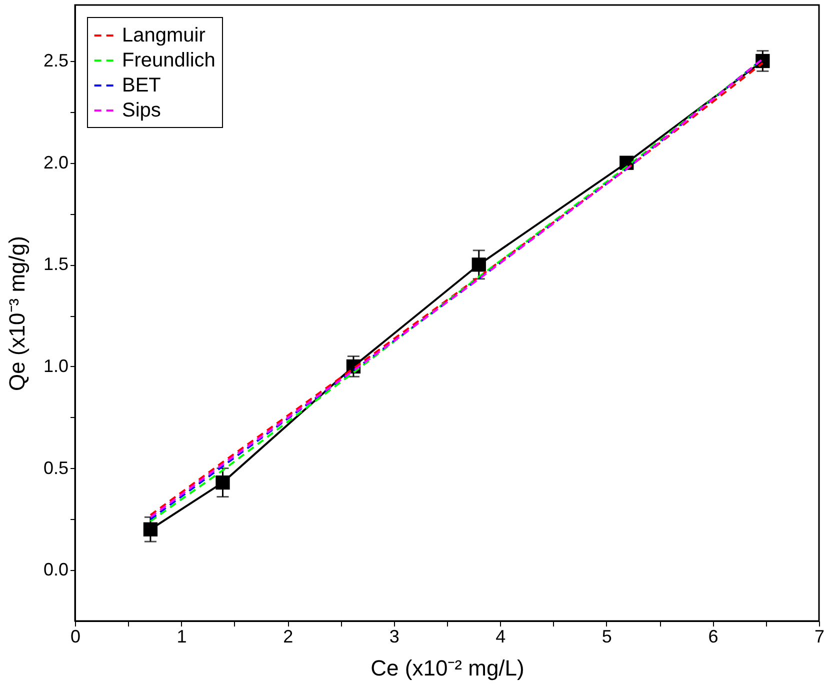  I want to click on x-tick-label: 7, so click(819, 636).